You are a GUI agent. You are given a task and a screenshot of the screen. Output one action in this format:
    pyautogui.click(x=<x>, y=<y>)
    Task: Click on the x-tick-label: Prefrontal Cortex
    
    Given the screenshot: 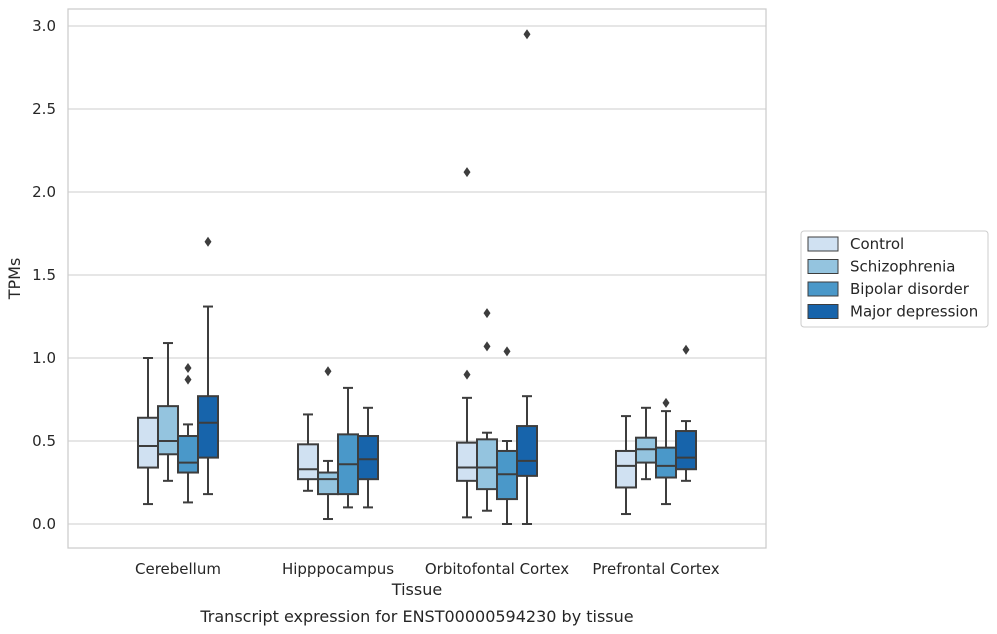 What is the action you would take?
    pyautogui.click(x=655, y=569)
    